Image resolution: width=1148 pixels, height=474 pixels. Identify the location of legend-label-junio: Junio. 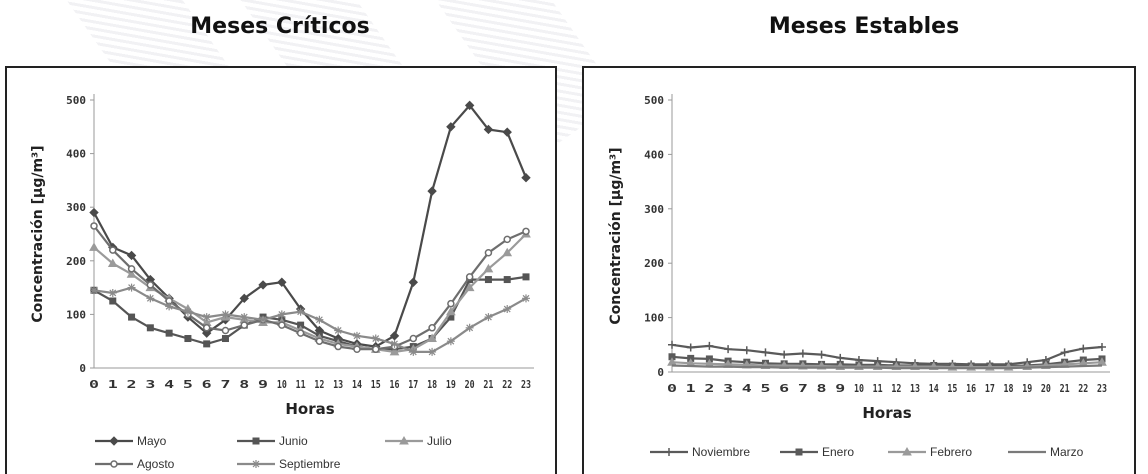
(293, 441).